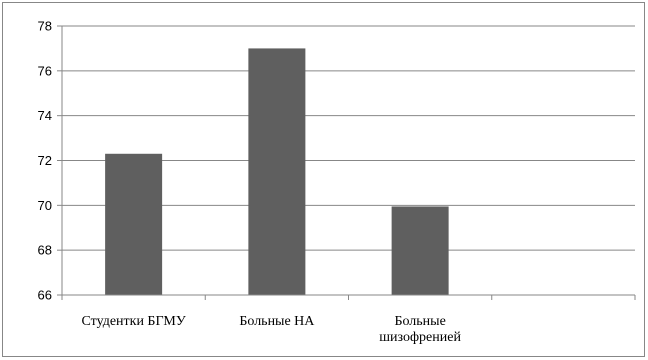  Describe the element at coordinates (45, 70) in the screenshot. I see `y-tick-label: 76` at that location.